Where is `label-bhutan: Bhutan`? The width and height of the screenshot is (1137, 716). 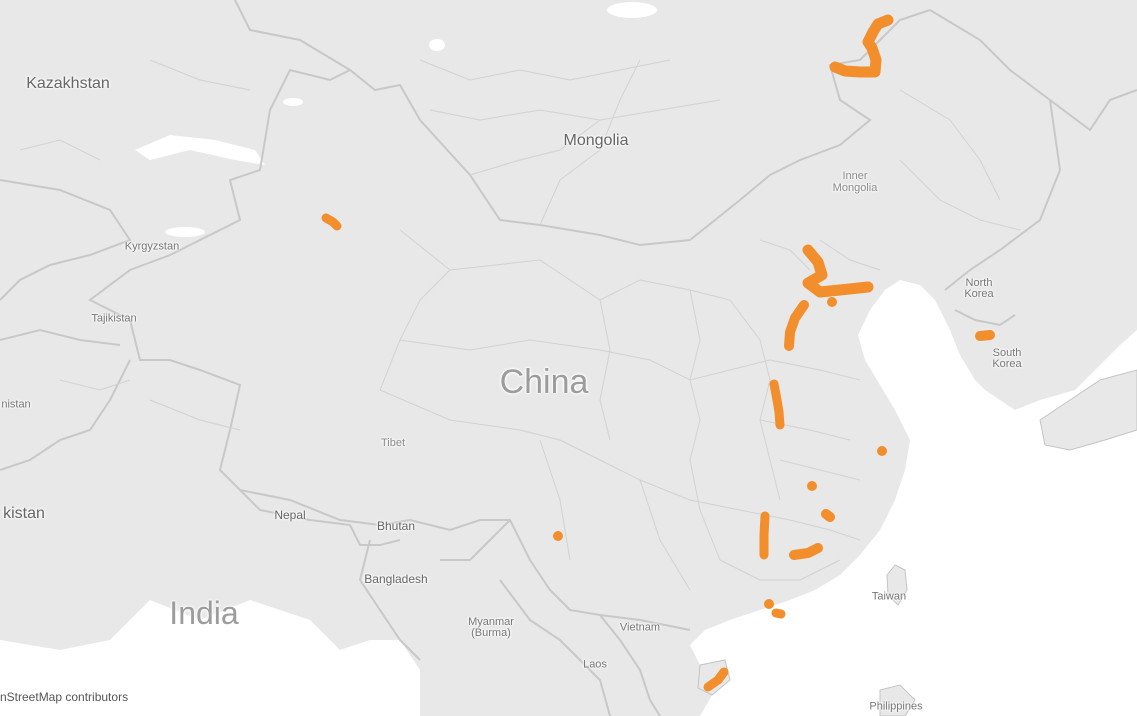
label-bhutan: Bhutan is located at coordinates (396, 526).